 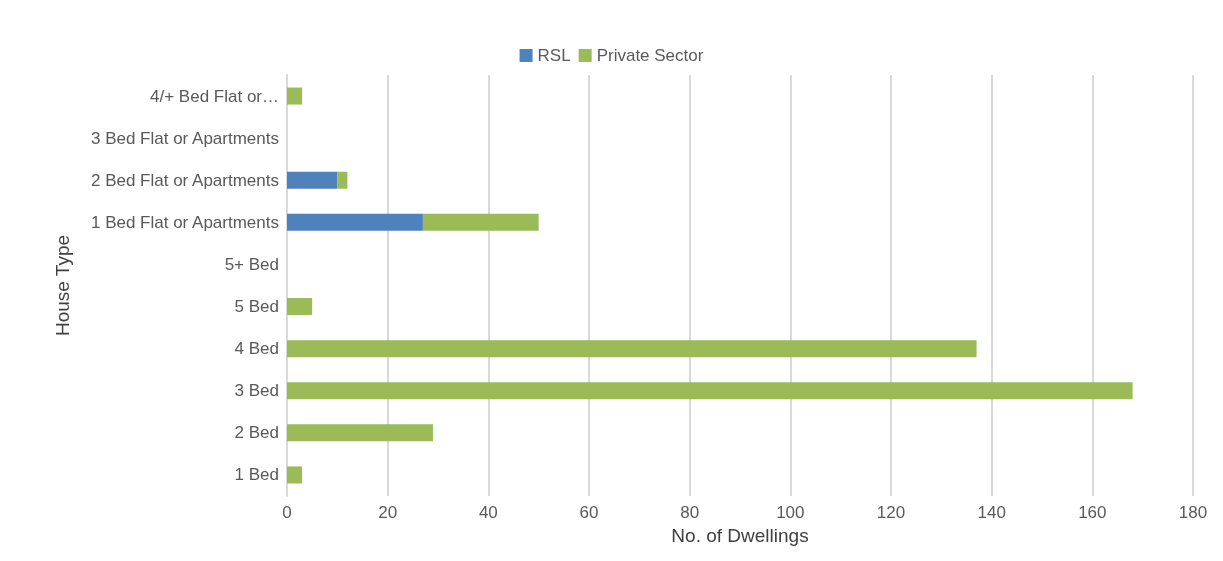 I want to click on y-tick-label: 2 Bed Flat or Apartments, so click(x=184, y=180).